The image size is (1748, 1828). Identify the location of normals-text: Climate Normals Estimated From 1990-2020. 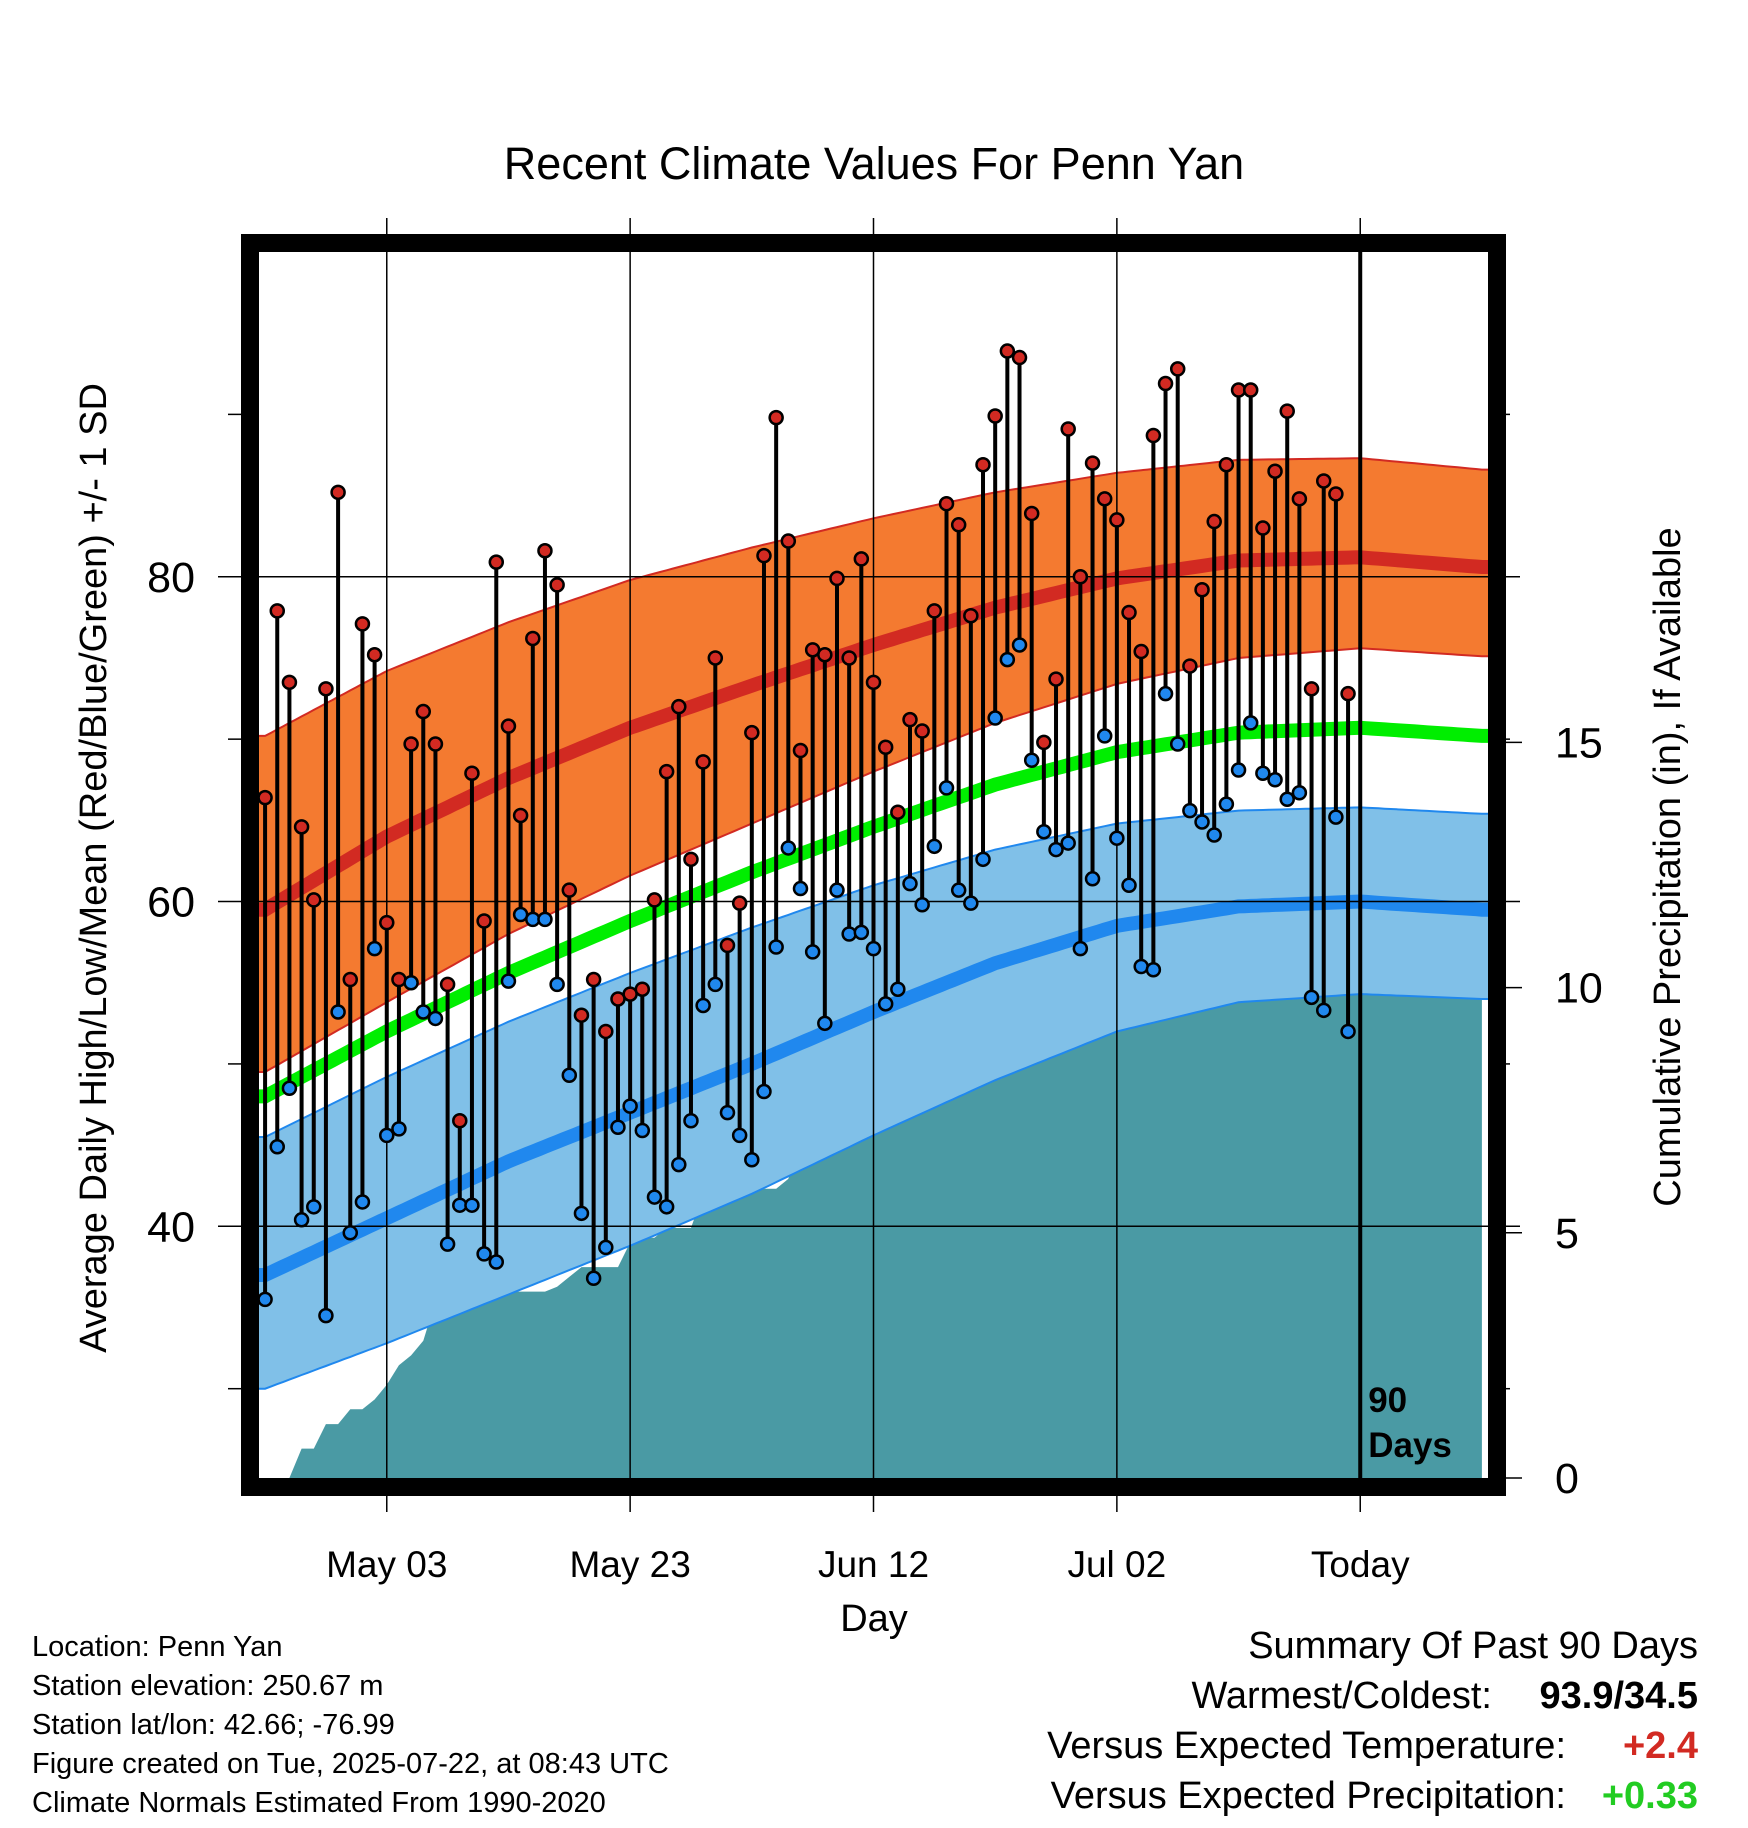
(319, 1803).